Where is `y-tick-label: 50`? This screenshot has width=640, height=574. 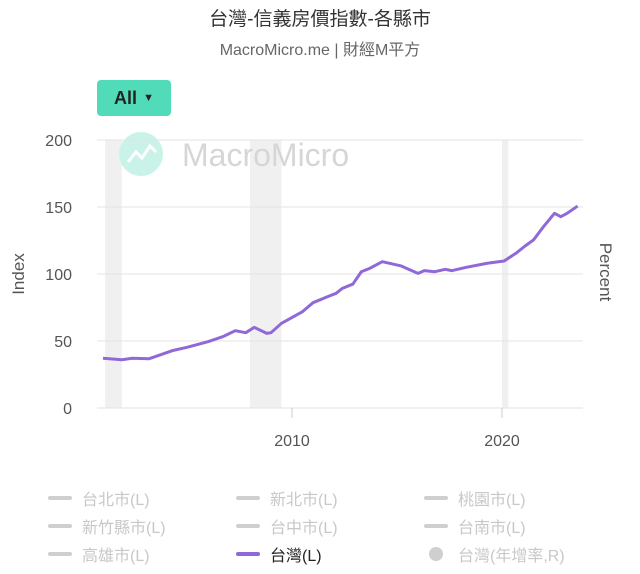 y-tick-label: 50 is located at coordinates (63, 342).